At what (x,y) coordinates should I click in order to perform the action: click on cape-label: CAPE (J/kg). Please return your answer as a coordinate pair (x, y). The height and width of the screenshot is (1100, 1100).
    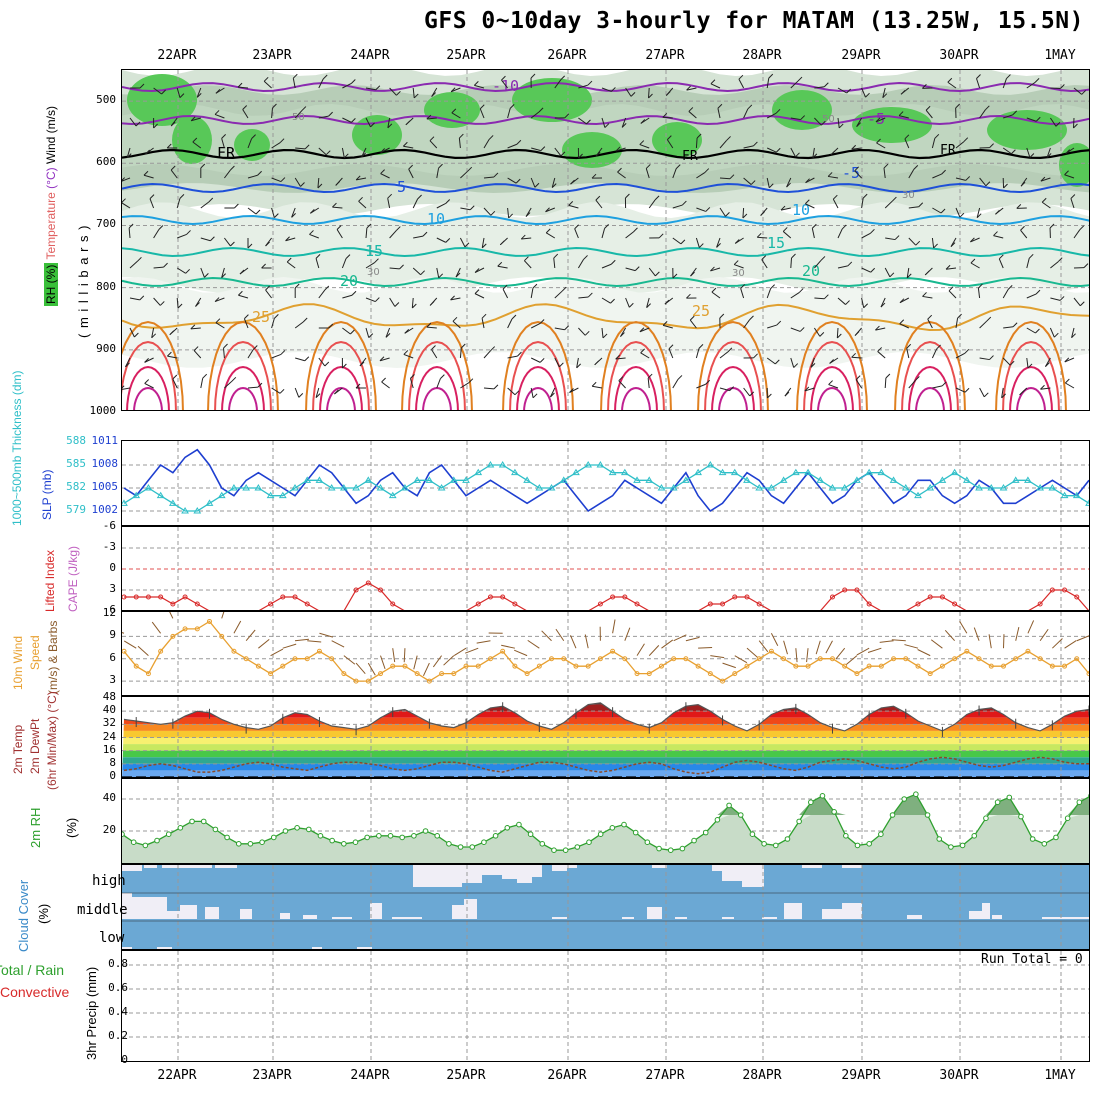
    Looking at the image, I should click on (73, 578).